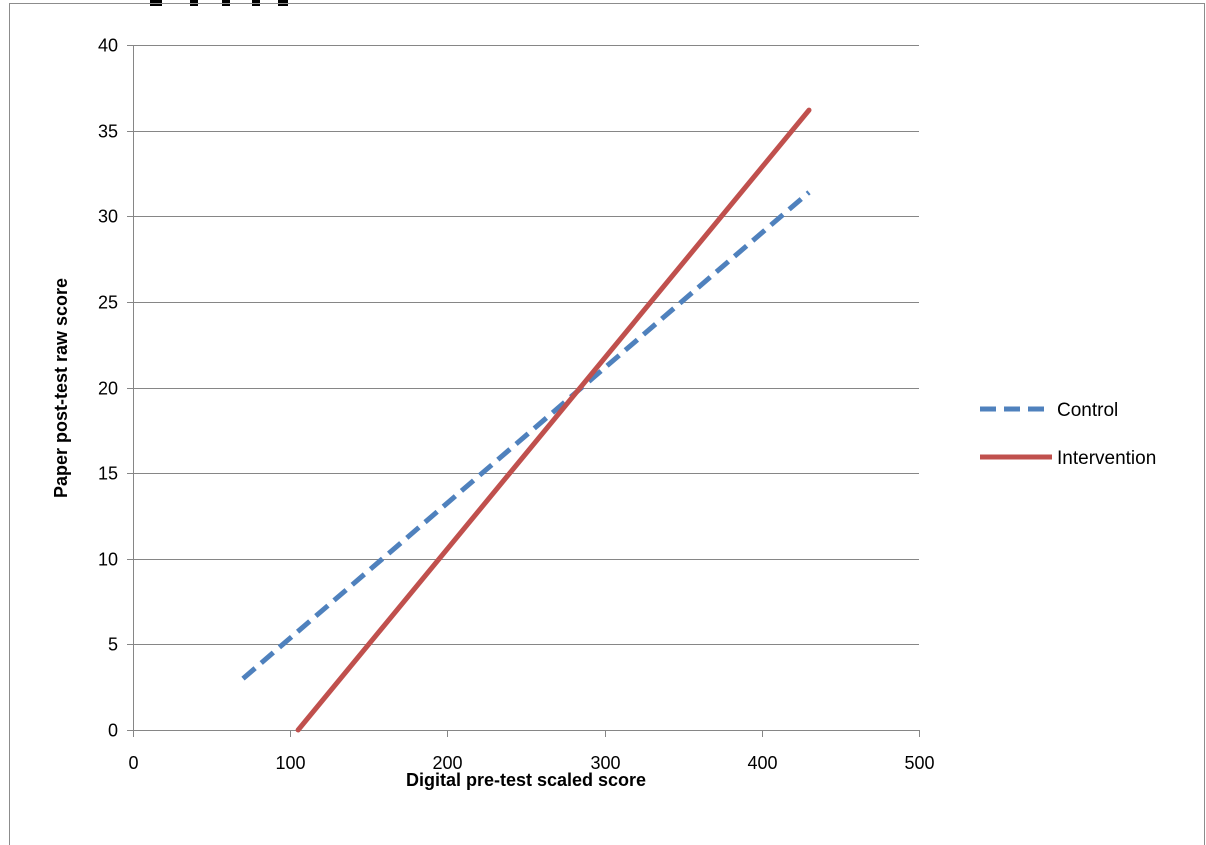 Image resolution: width=1206 pixels, height=845 pixels. Describe the element at coordinates (133, 763) in the screenshot. I see `x-tick-label: 0` at that location.